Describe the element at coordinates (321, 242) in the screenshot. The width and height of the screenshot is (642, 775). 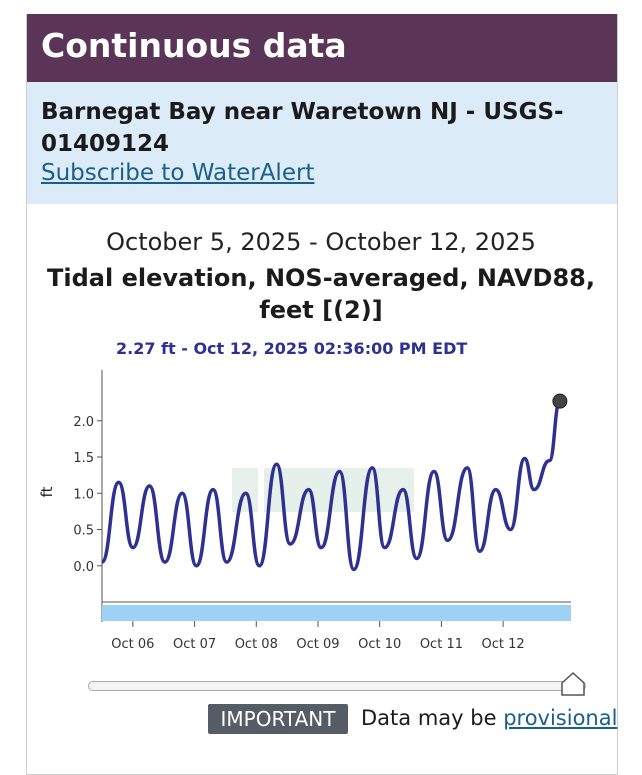
I see `graph-date-range: October 5, 2025 - October 12, 2025` at that location.